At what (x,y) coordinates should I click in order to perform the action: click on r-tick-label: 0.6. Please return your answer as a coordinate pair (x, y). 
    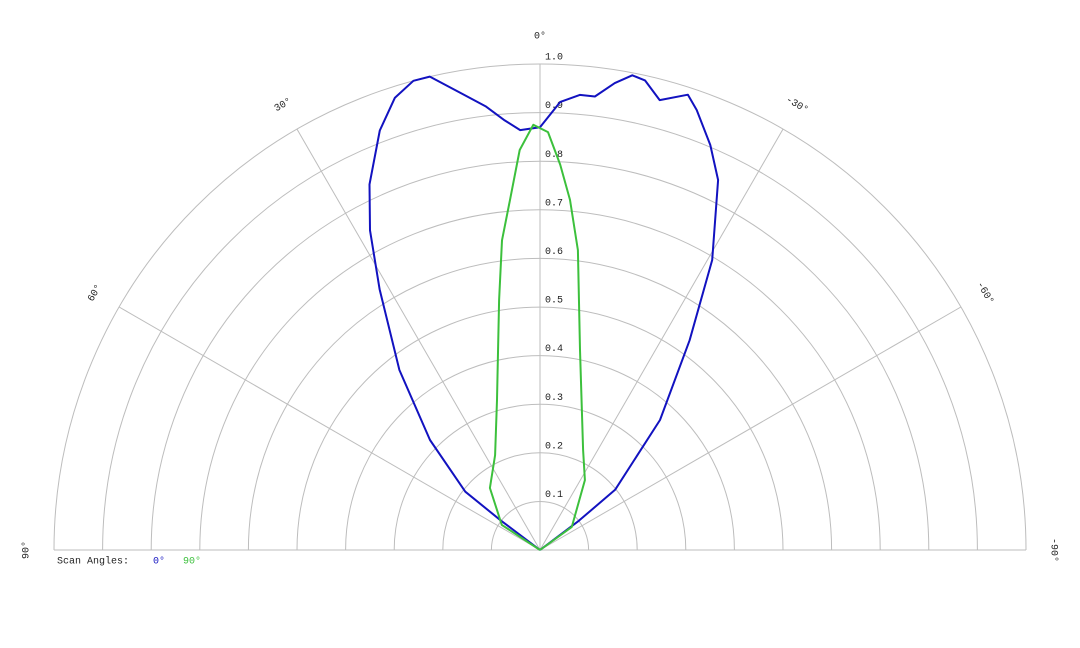
    Looking at the image, I should click on (554, 252).